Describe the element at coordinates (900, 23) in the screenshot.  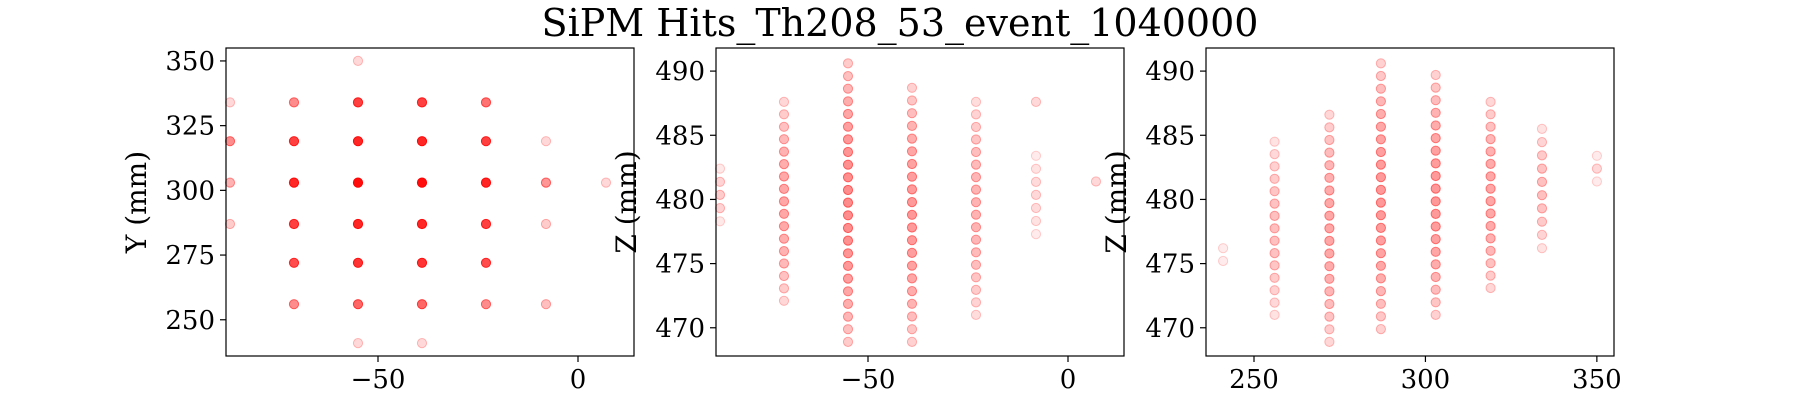
I see `figure-title: SiPM Hits_Th208_53_event_1040000` at that location.